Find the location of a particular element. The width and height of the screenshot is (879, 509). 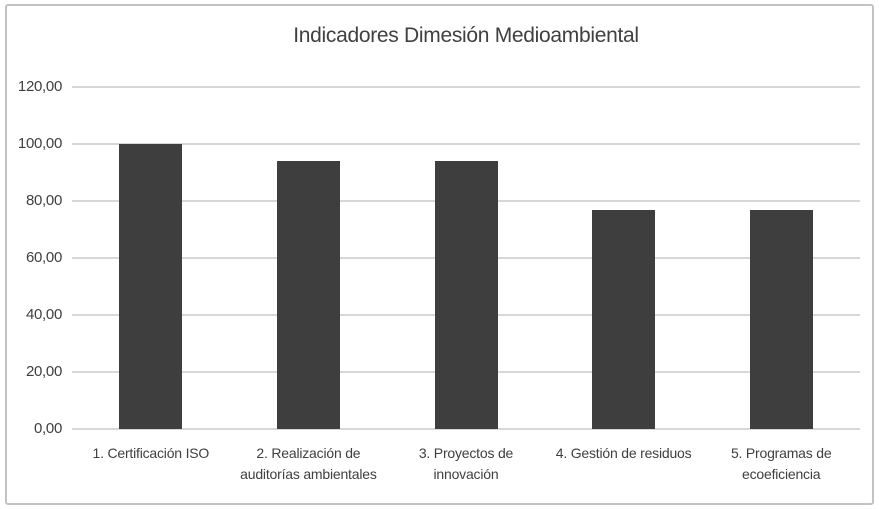

x-axis-line is located at coordinates (466, 429).